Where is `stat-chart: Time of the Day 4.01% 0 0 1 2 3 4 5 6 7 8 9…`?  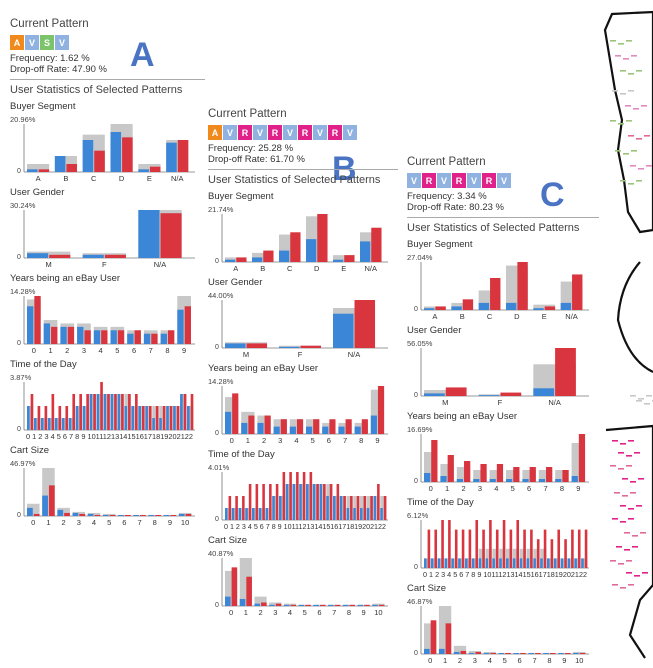 stat-chart: Time of the Day 4.01% 0 0 1 2 3 4 5 6 7 8 9… is located at coordinates (303, 491).